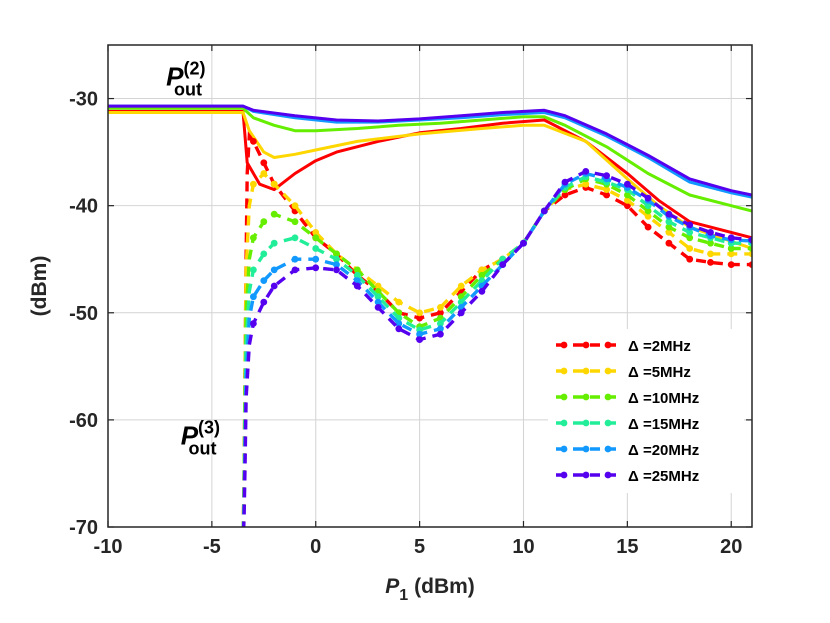 This screenshot has width=830, height=623. I want to click on legend-label: Δ =15MHz, so click(663, 424).